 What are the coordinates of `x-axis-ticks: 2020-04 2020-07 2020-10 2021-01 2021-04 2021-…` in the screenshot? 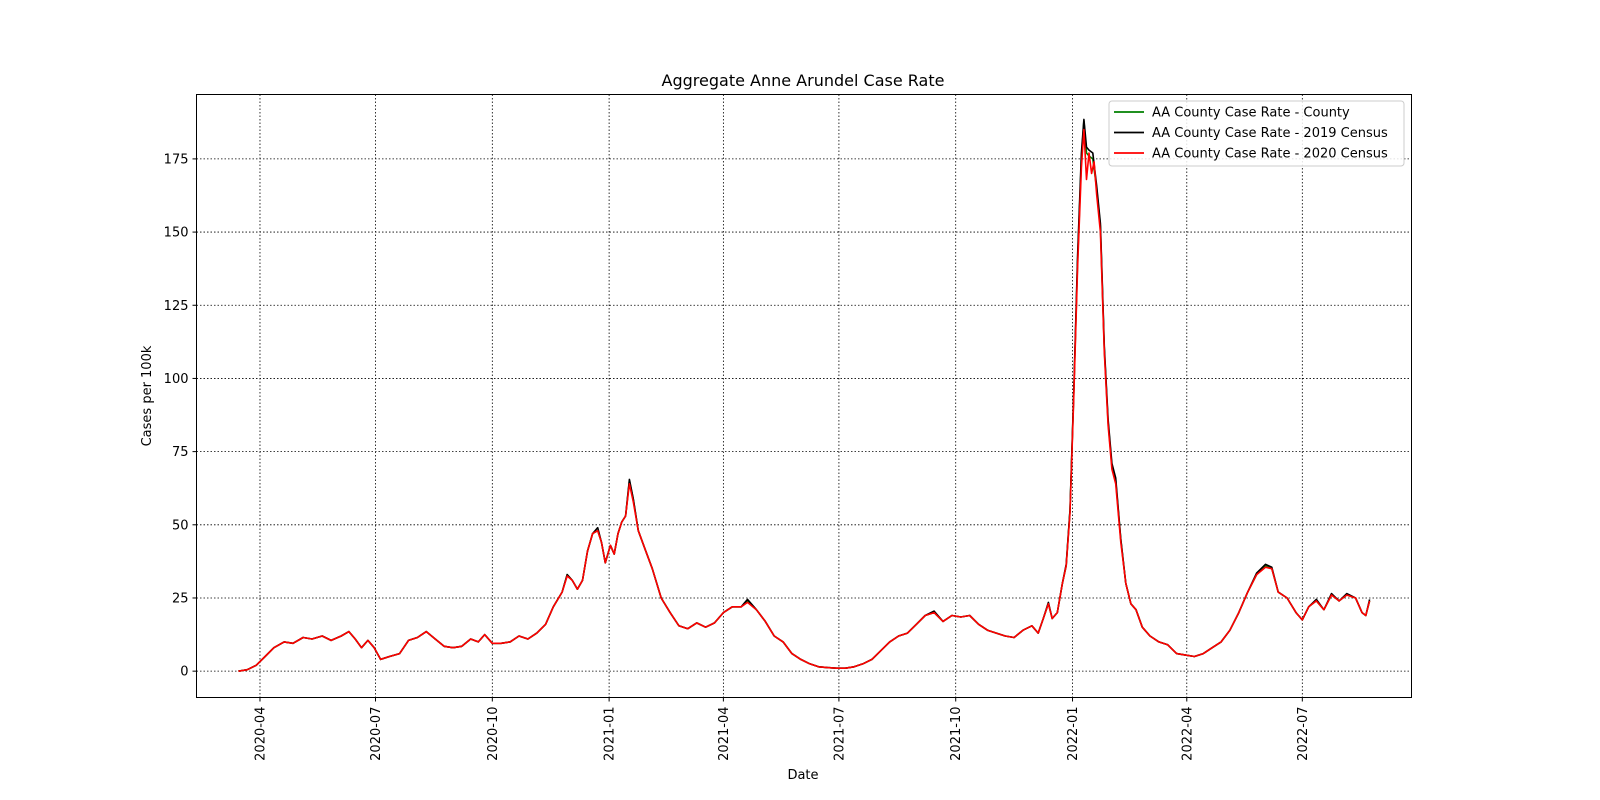 It's located at (782, 729).